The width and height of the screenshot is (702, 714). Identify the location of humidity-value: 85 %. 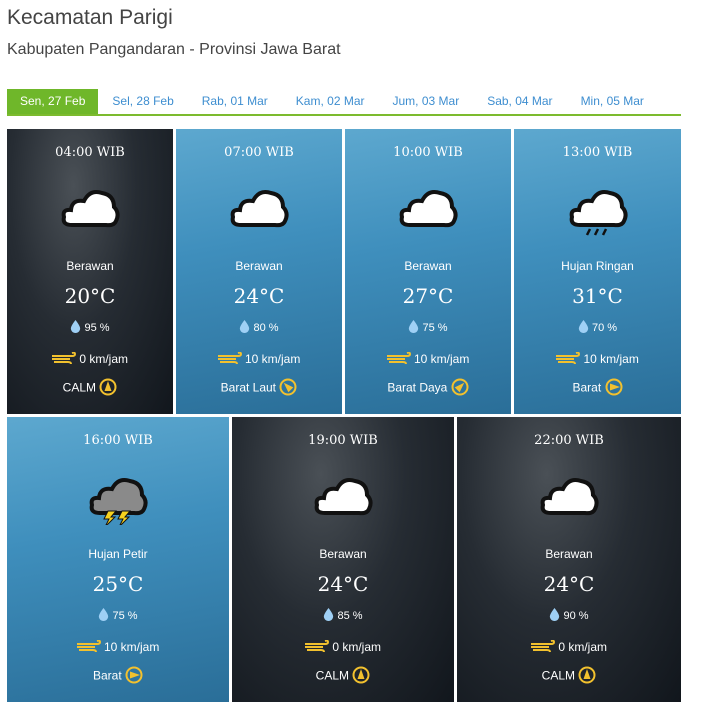
(350, 615).